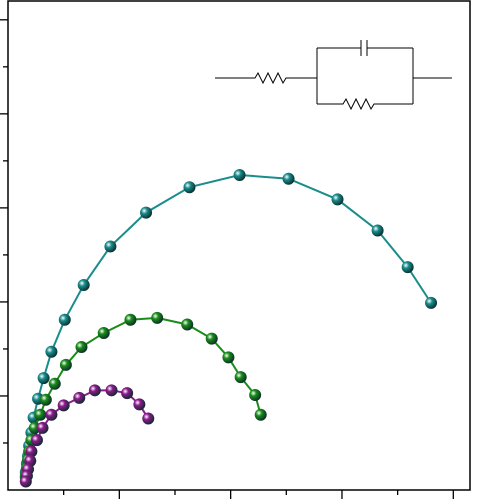  I want to click on circuit-diagram, so click(333, 75).